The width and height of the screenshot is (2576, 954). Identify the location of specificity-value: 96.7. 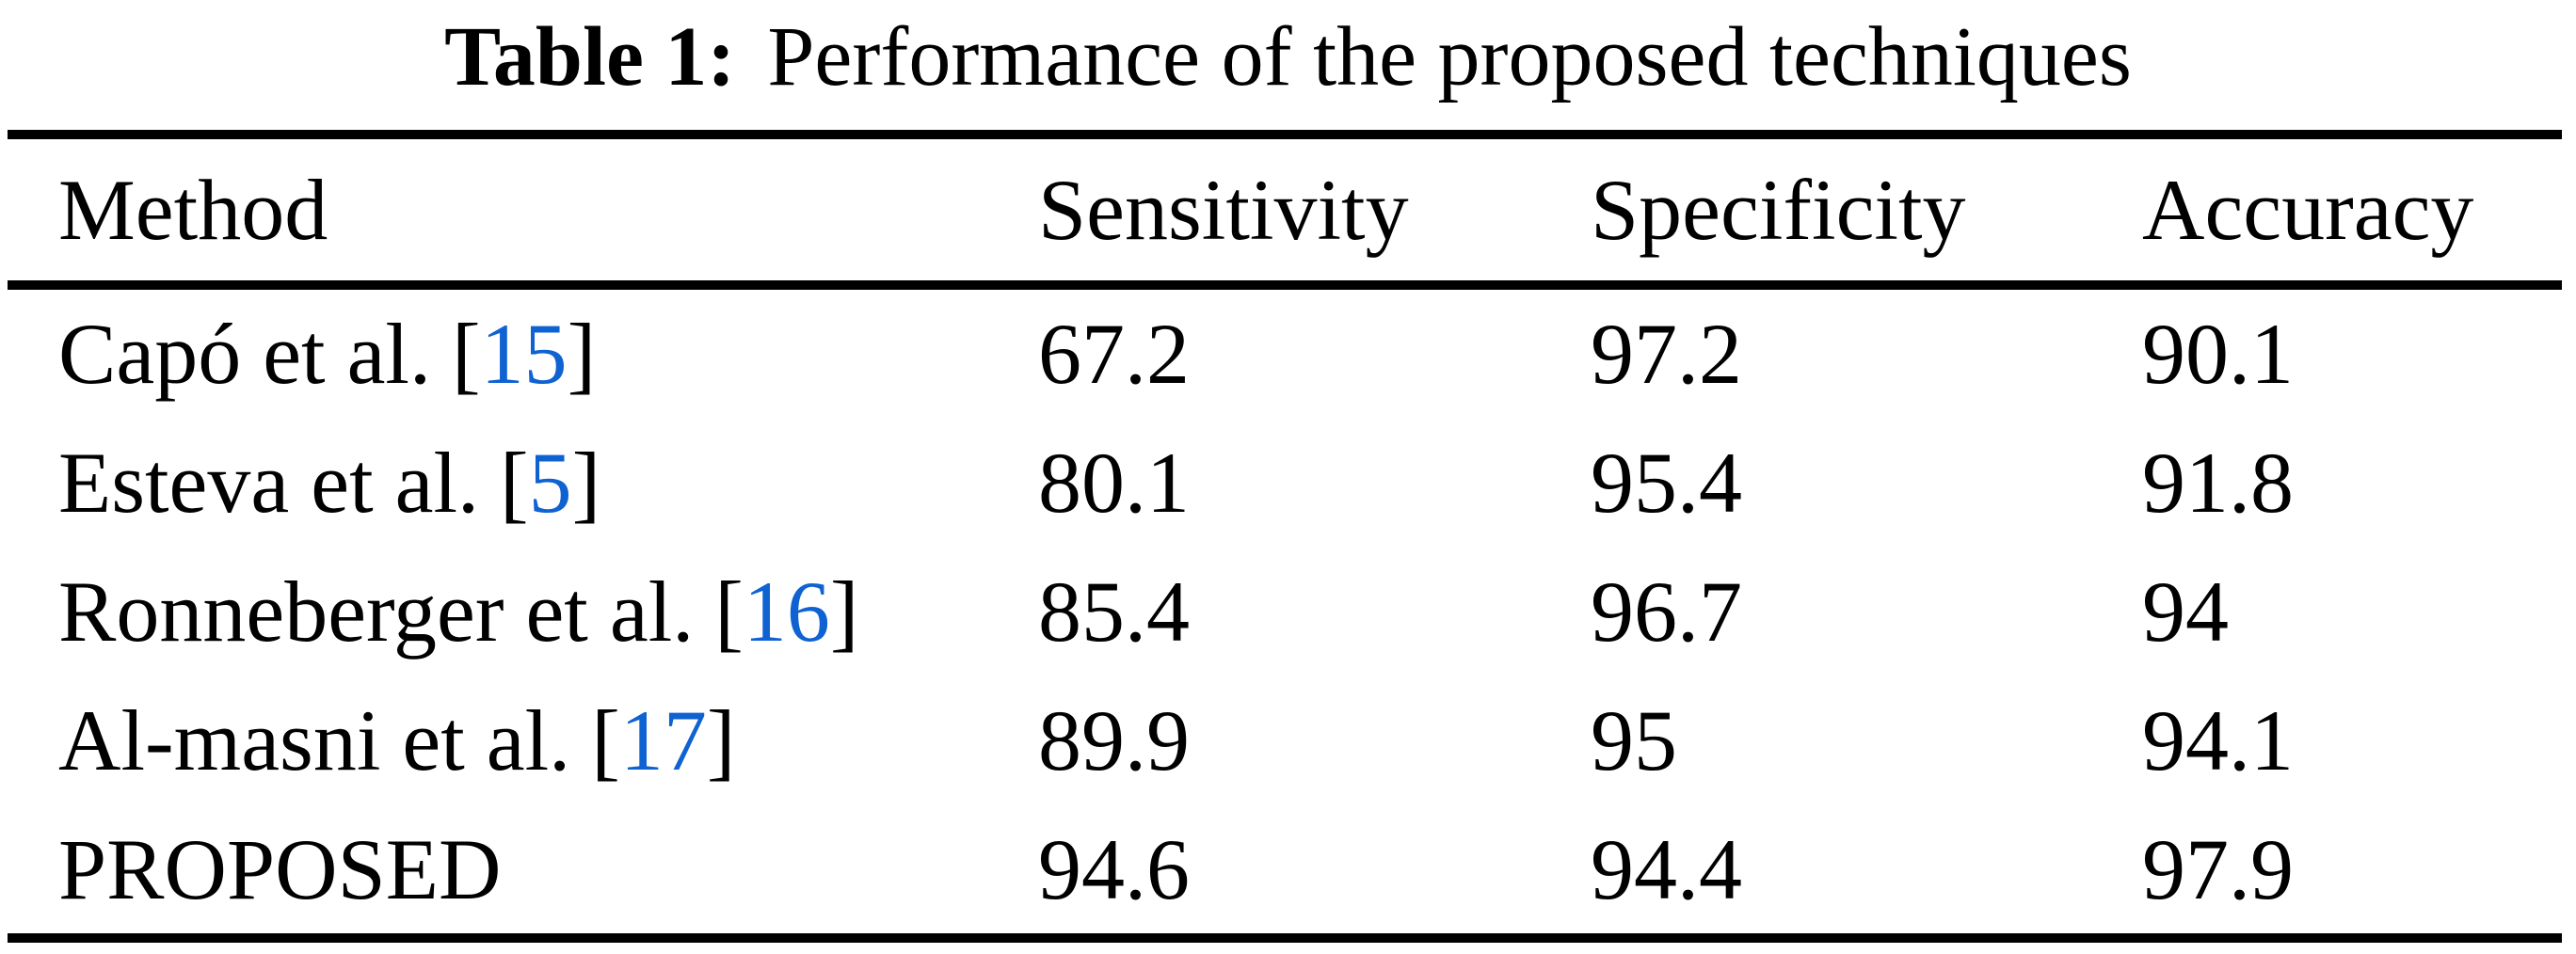
(1666, 611).